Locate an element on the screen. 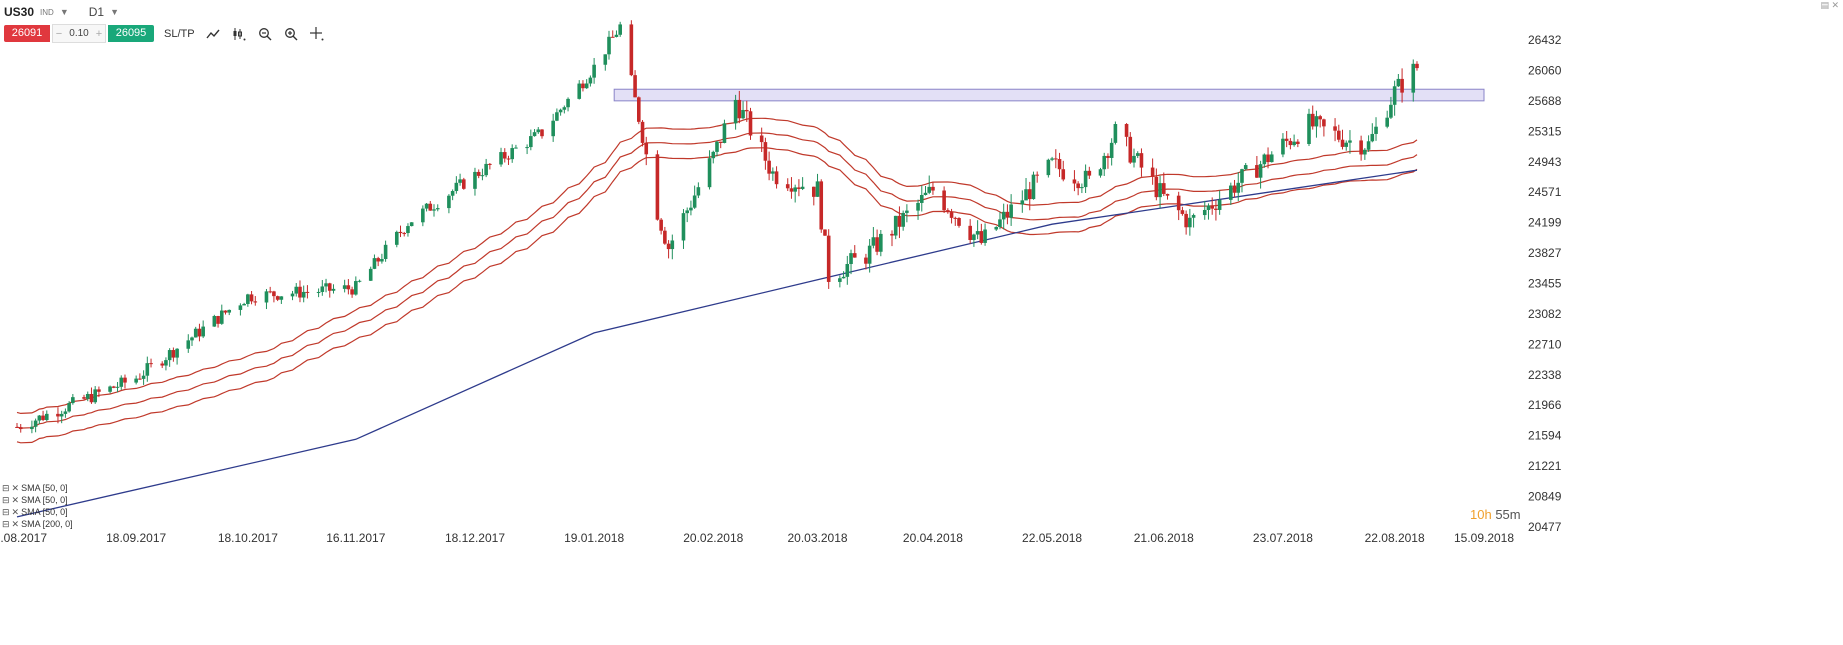 This screenshot has width=1843, height=645. quantity-decrease-button: − is located at coordinates (59, 33).